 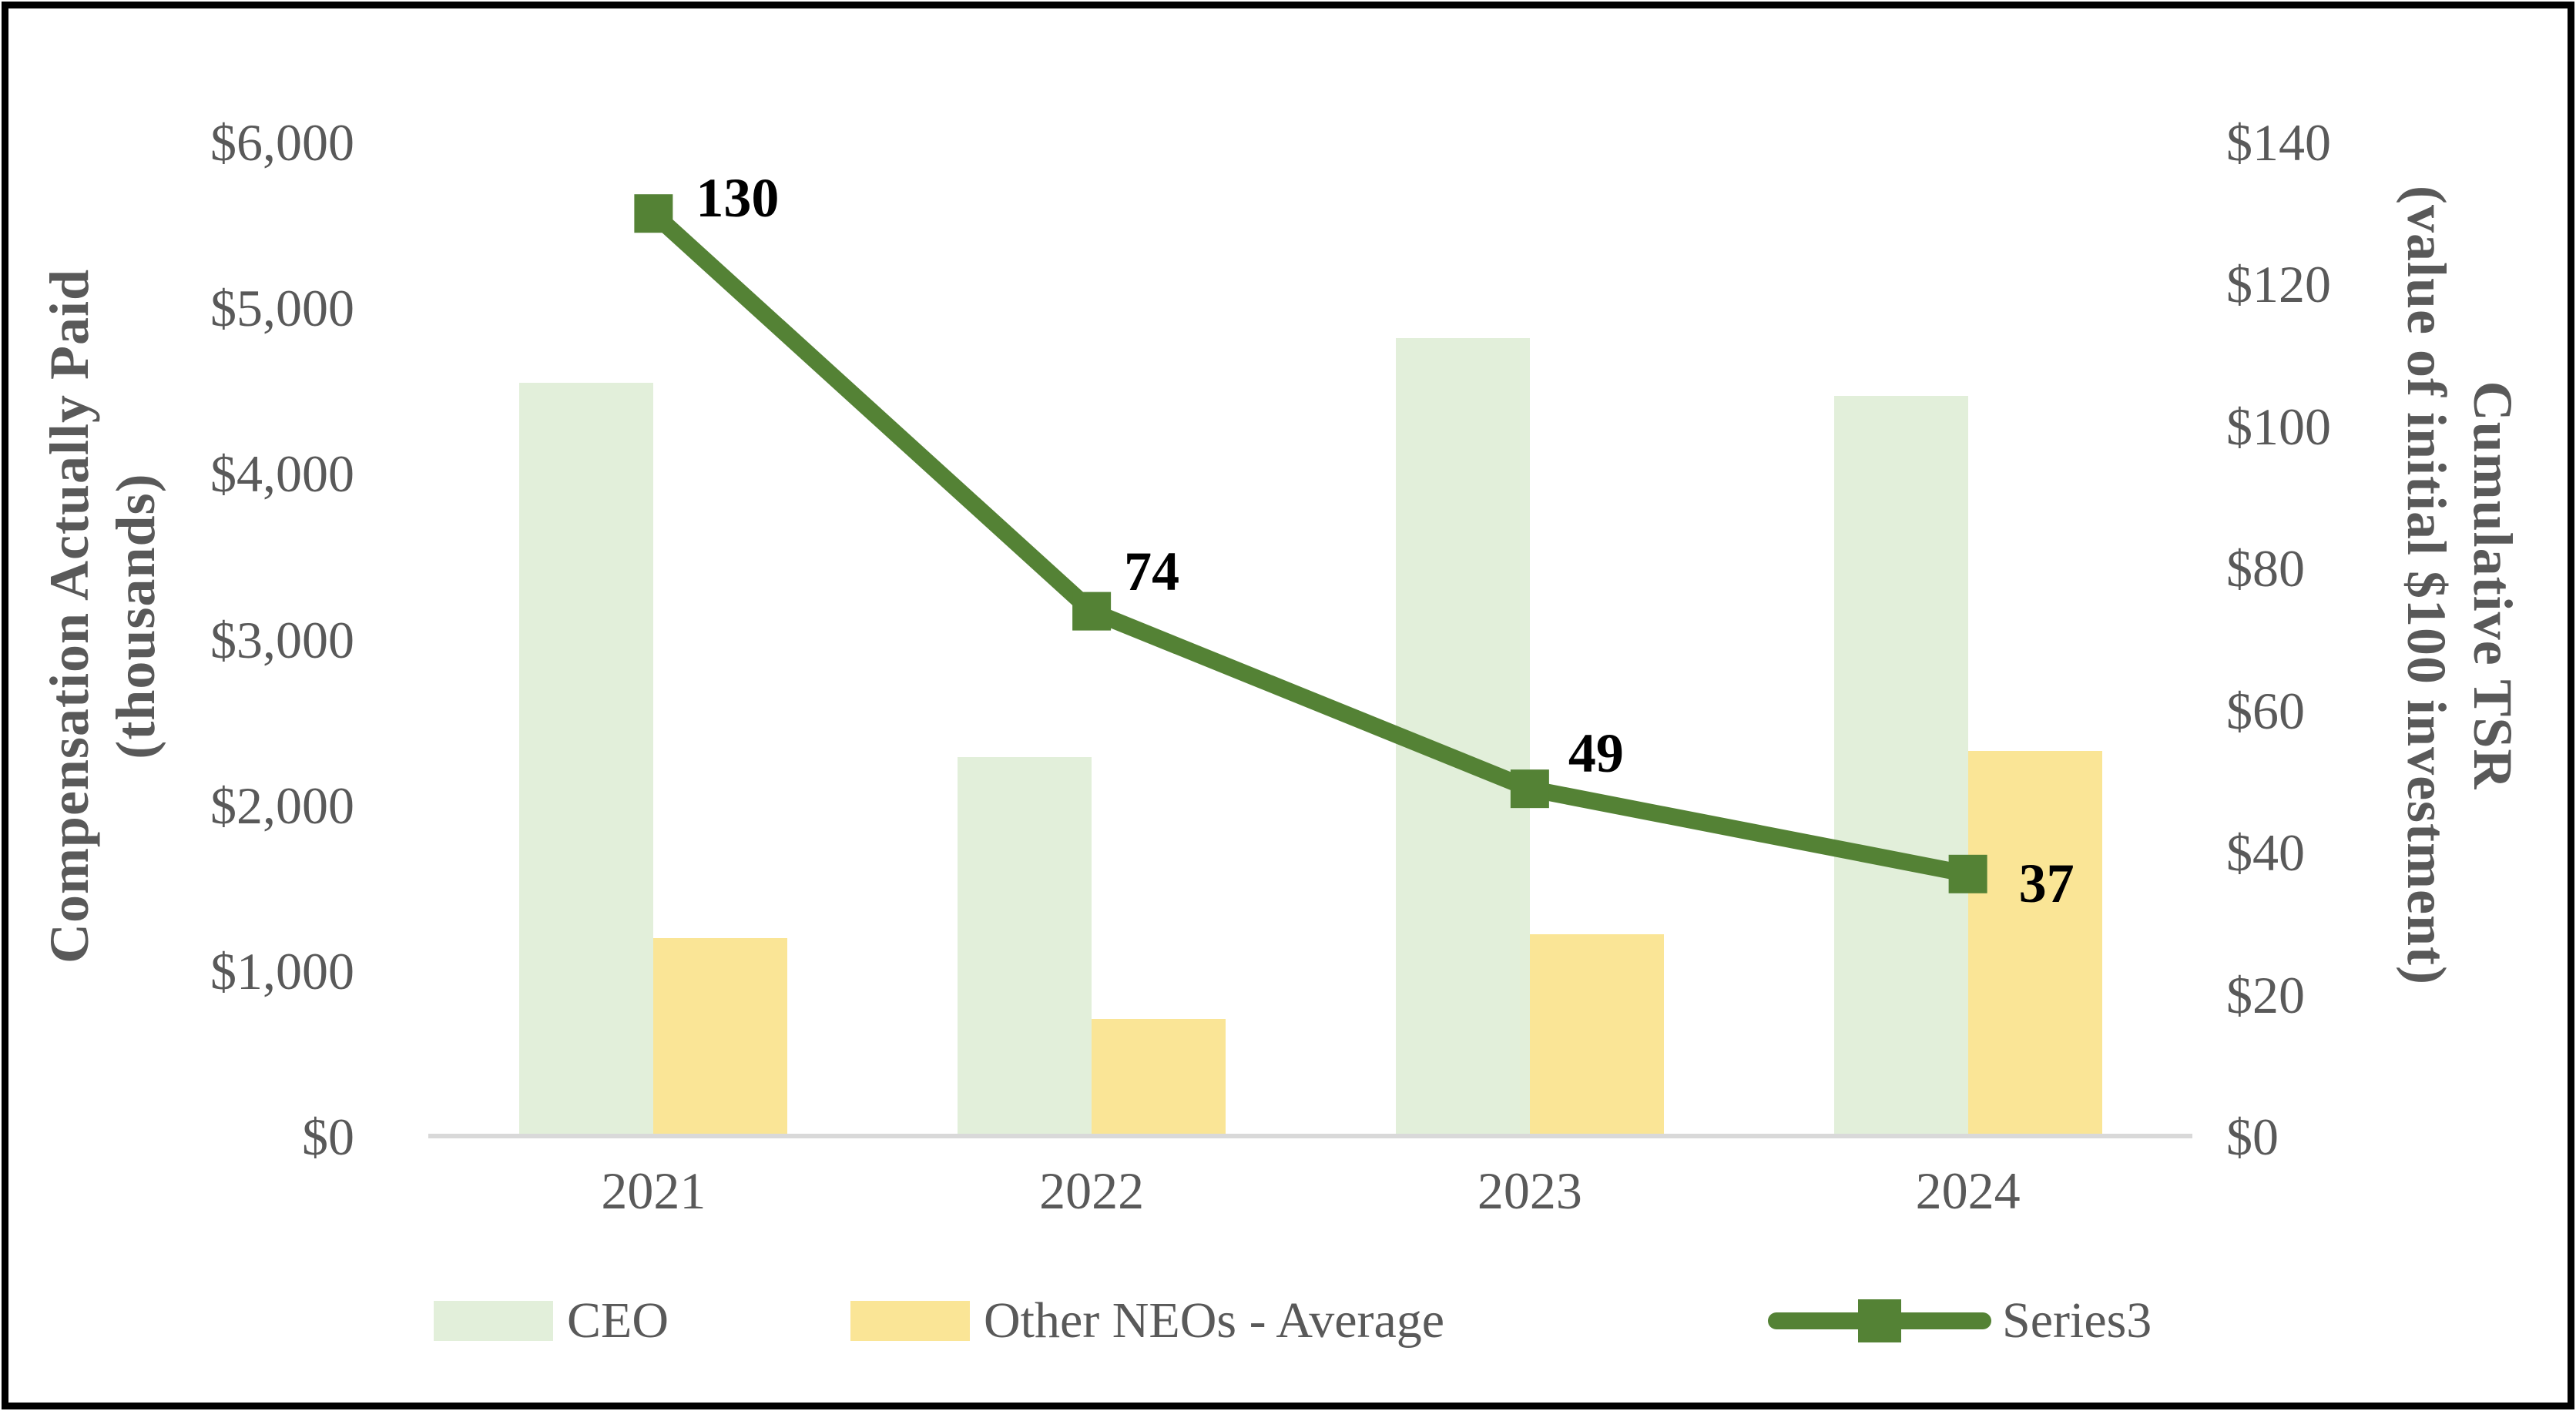 I want to click on x-axis-label-2022: 2022, so click(x=1092, y=1190).